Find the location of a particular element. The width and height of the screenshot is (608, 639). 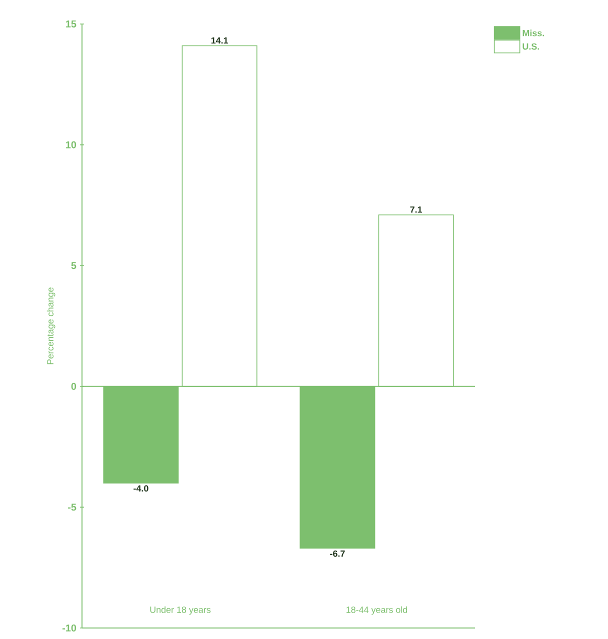

data-label: 14.1 is located at coordinates (219, 40).